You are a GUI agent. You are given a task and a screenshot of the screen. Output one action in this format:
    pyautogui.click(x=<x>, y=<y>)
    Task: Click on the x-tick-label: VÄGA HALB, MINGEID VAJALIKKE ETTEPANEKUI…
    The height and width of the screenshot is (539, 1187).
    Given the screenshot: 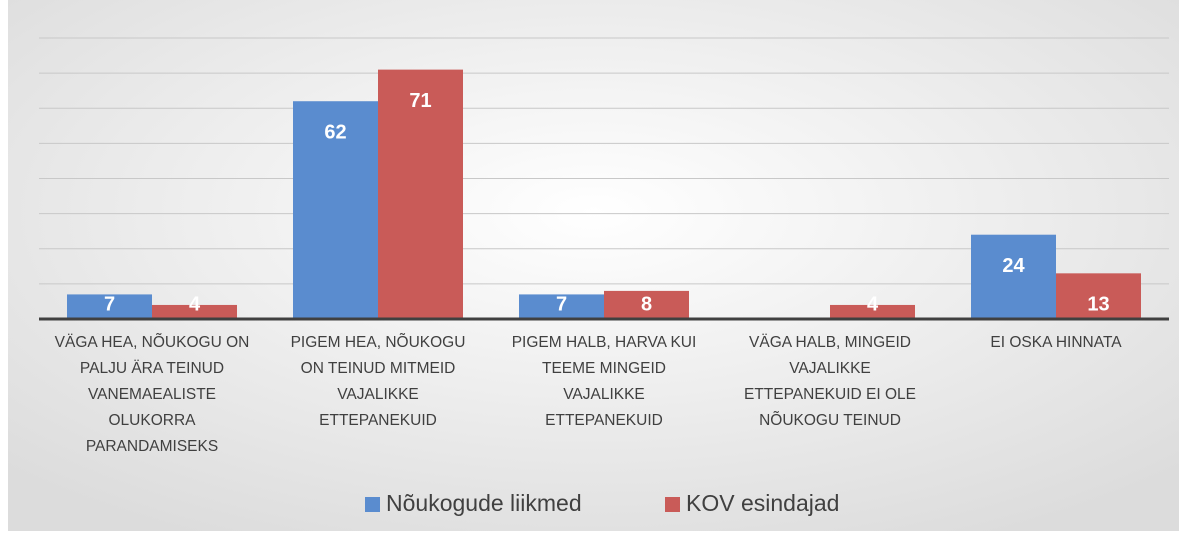 What is the action you would take?
    pyautogui.click(x=830, y=381)
    